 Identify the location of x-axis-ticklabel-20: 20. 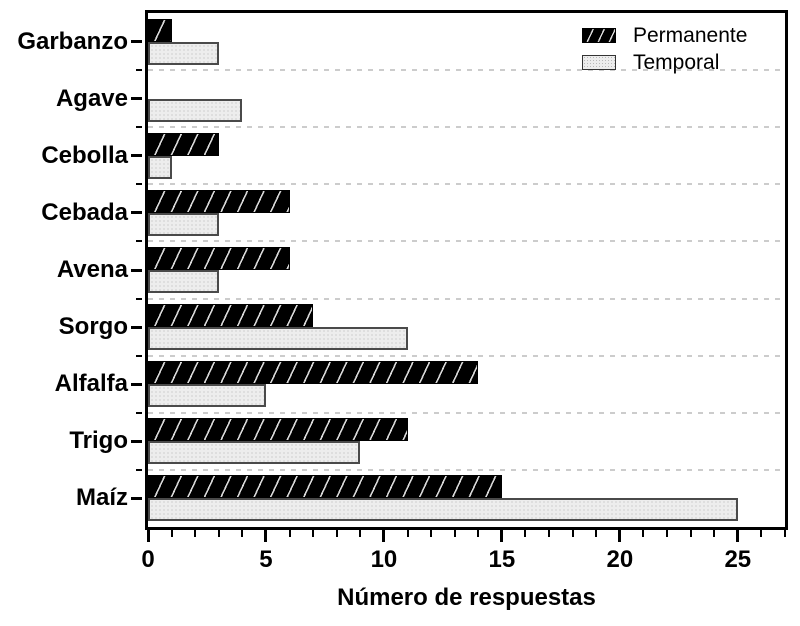
(620, 559).